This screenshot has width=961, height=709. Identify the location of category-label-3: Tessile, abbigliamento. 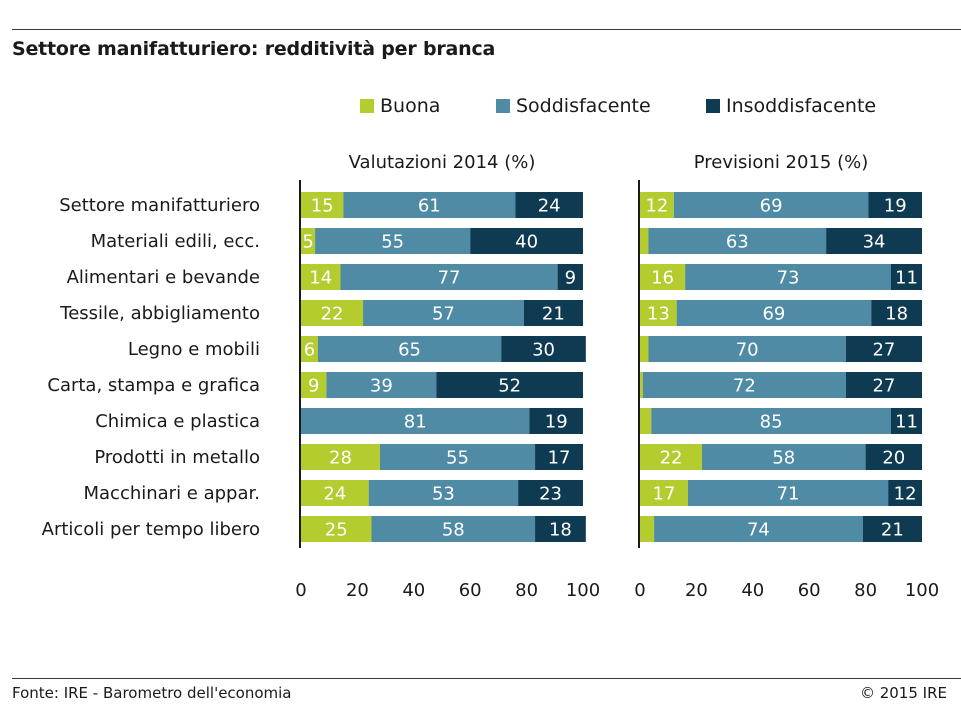
(159, 313).